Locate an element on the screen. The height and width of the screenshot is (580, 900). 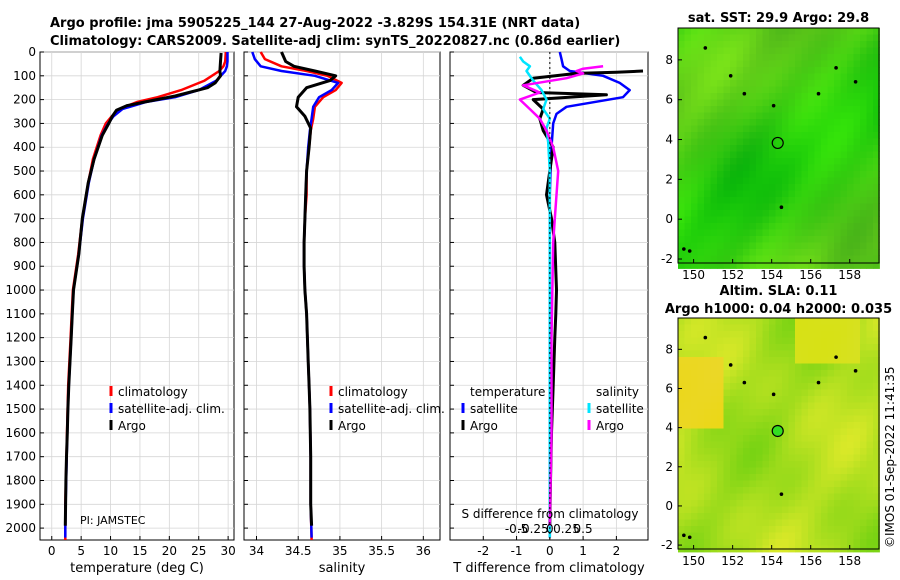
lon-tick-label: 154 is located at coordinates (771, 561).